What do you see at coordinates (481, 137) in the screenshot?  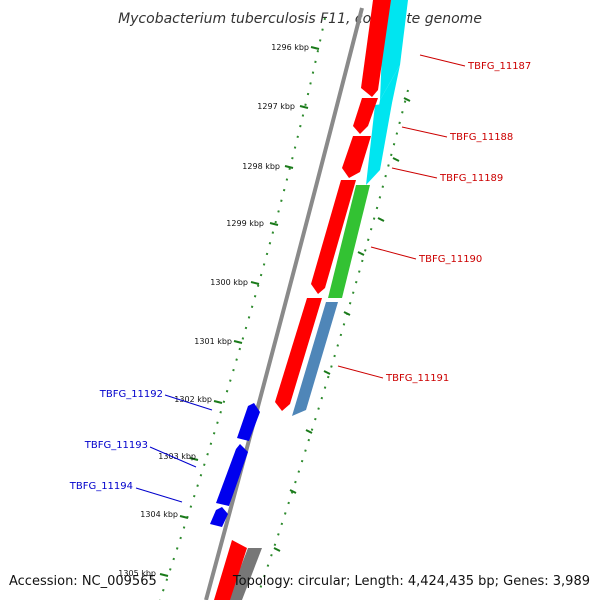 I see `gene-label-forward: TBFG_11188` at bounding box center [481, 137].